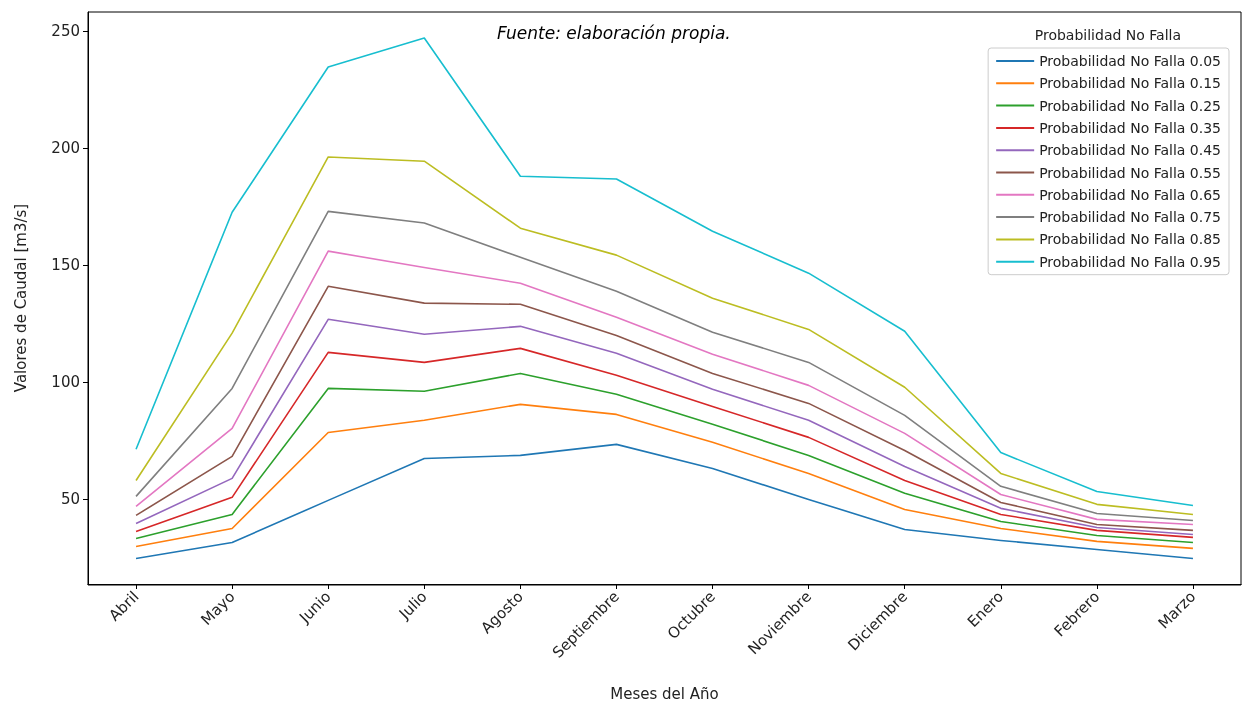 Image resolution: width=1243 pixels, height=706 pixels. I want to click on legend-label: Probabilidad No Falla 0.05, so click(1130, 61).